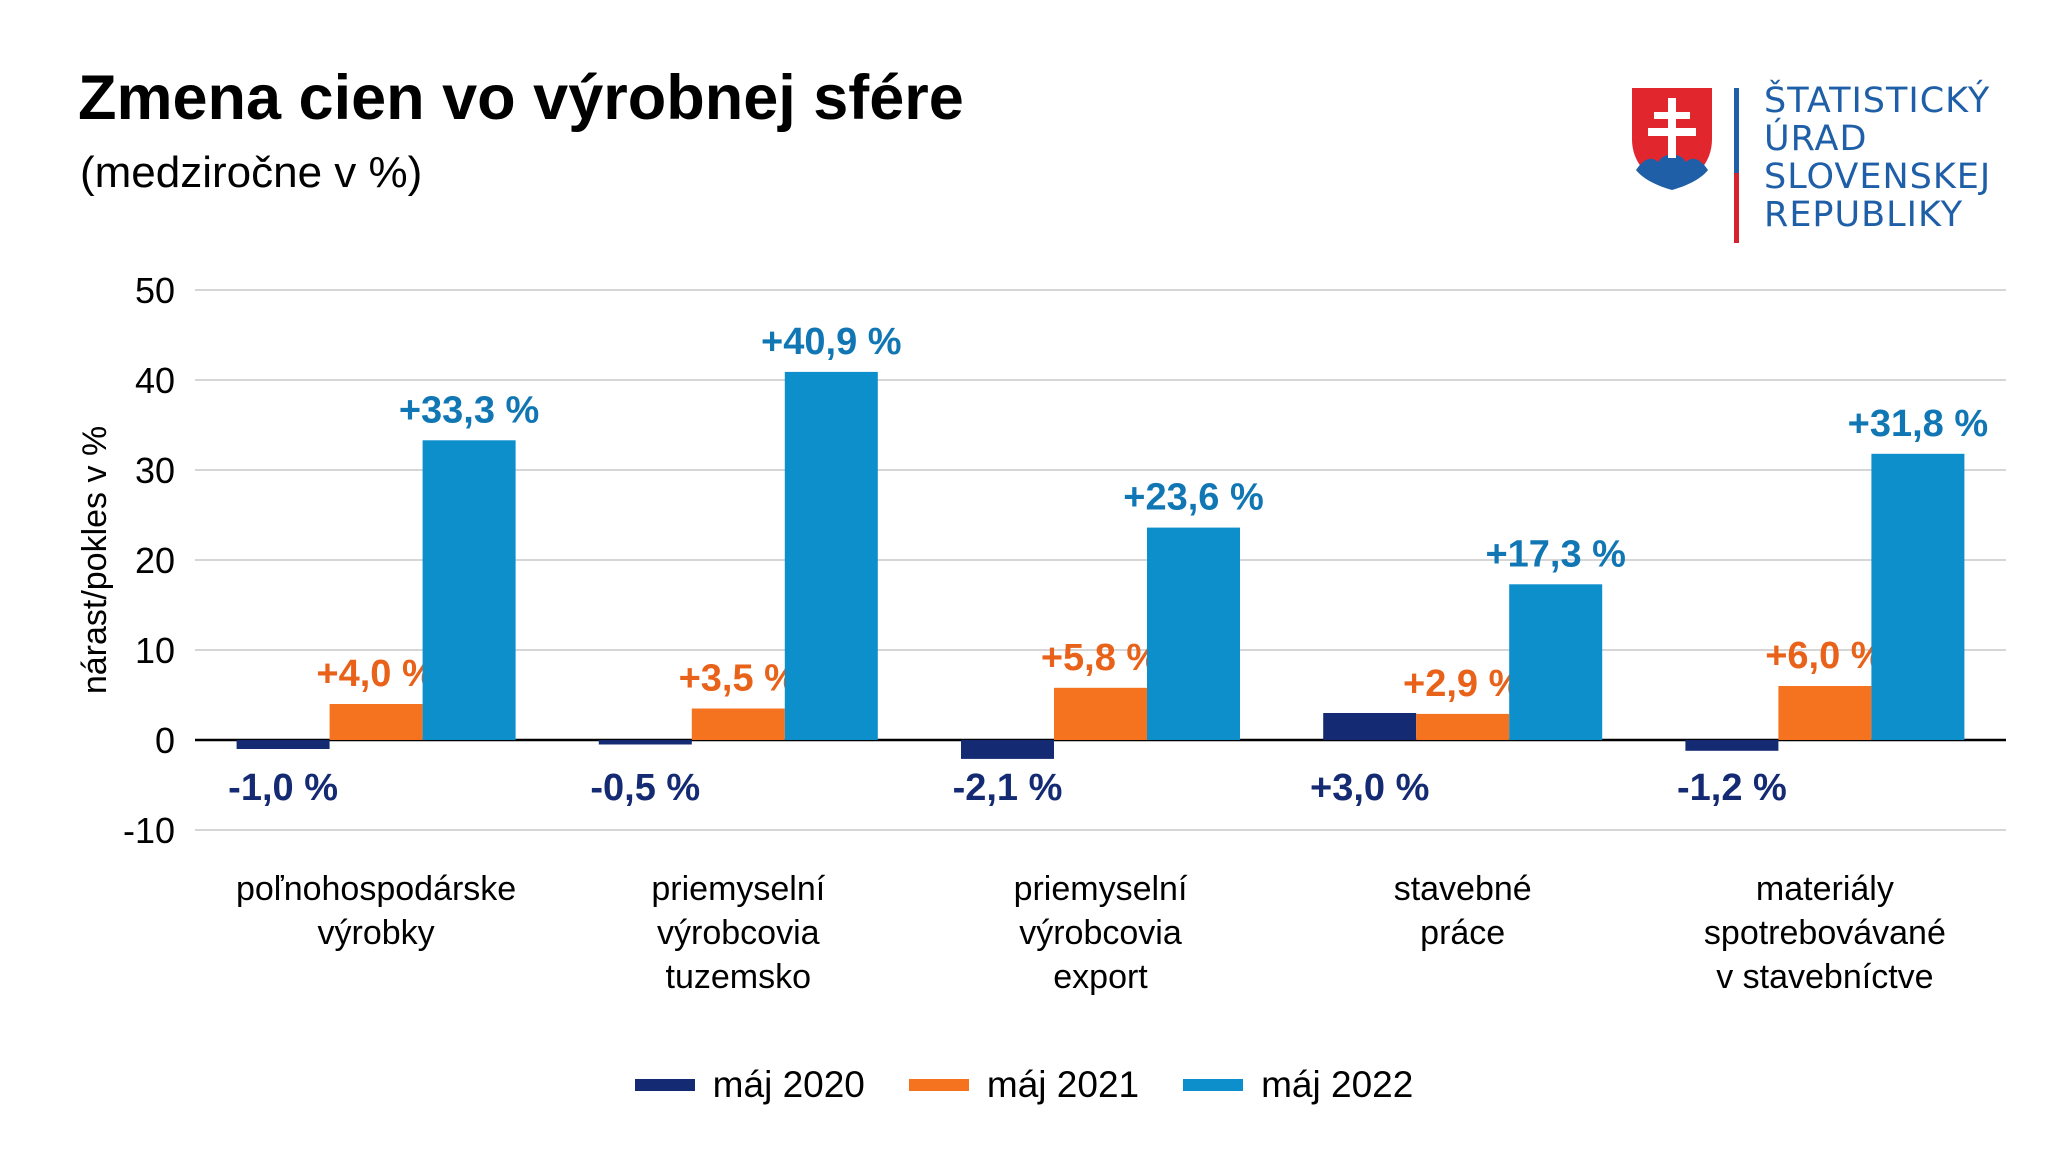 This screenshot has width=2048, height=1164. Describe the element at coordinates (155, 560) in the screenshot. I see `y-tick-label: 20` at that location.